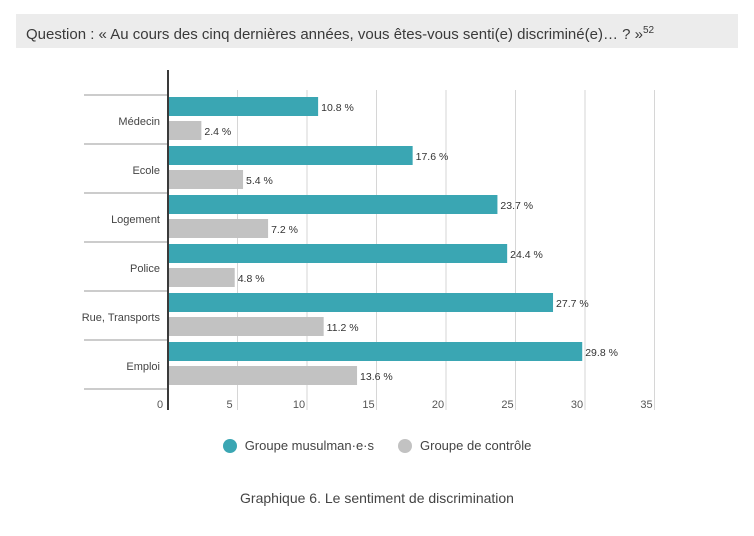  What do you see at coordinates (309, 445) in the screenshot?
I see `legend-label-muslim-group: Groupe musulman·e·s` at bounding box center [309, 445].